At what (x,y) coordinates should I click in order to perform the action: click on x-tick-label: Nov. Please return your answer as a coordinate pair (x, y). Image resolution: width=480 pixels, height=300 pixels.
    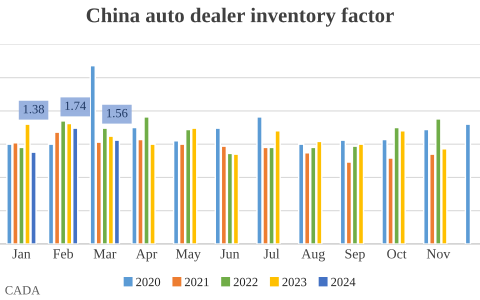
    Looking at the image, I should click on (438, 254).